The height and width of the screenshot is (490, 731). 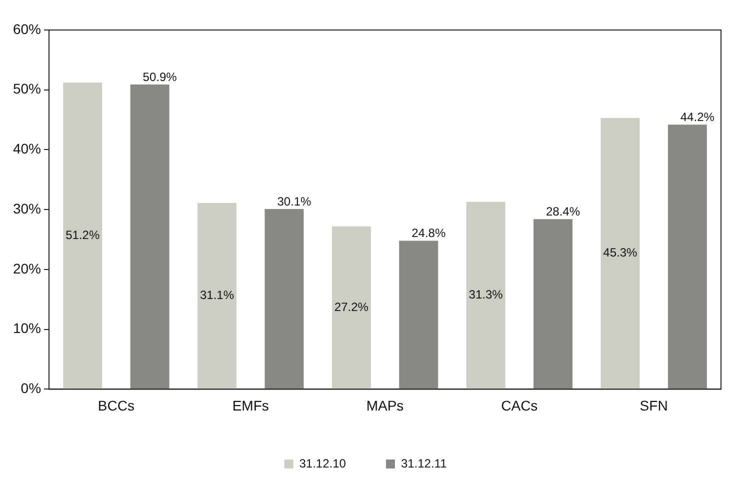 What do you see at coordinates (160, 77) in the screenshot?
I see `data-label: 50.9%` at bounding box center [160, 77].